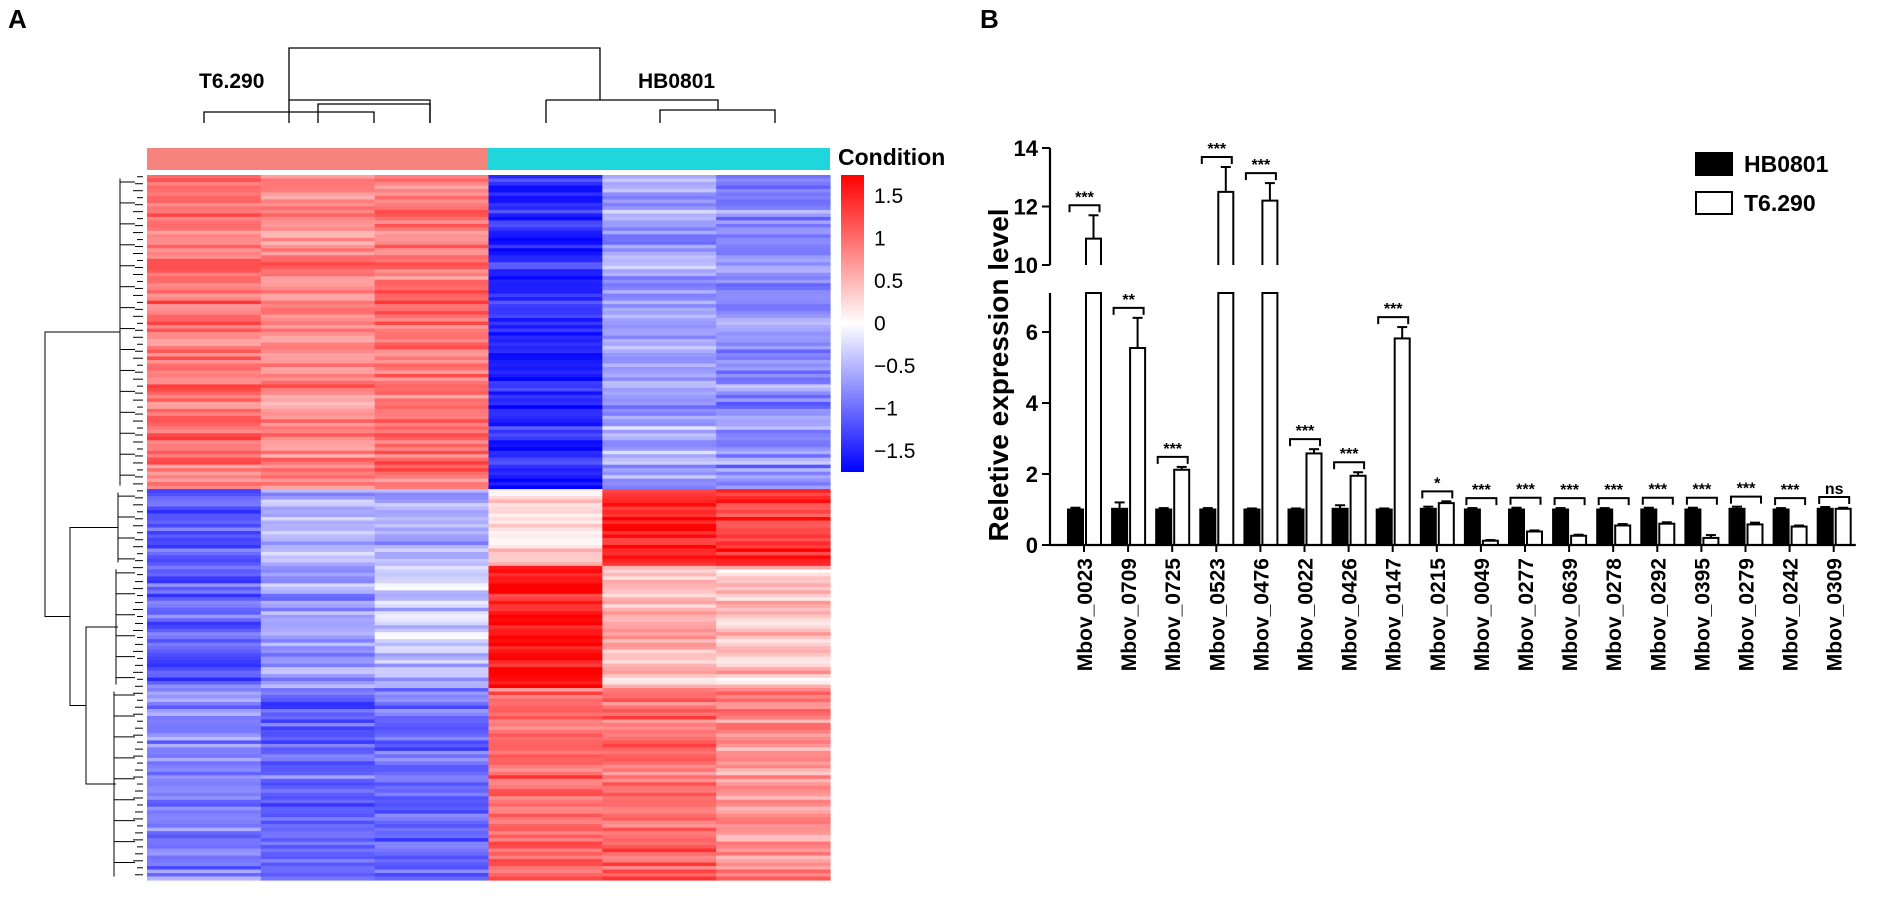  I want to click on bar-t6290-lower, so click(1093, 419).